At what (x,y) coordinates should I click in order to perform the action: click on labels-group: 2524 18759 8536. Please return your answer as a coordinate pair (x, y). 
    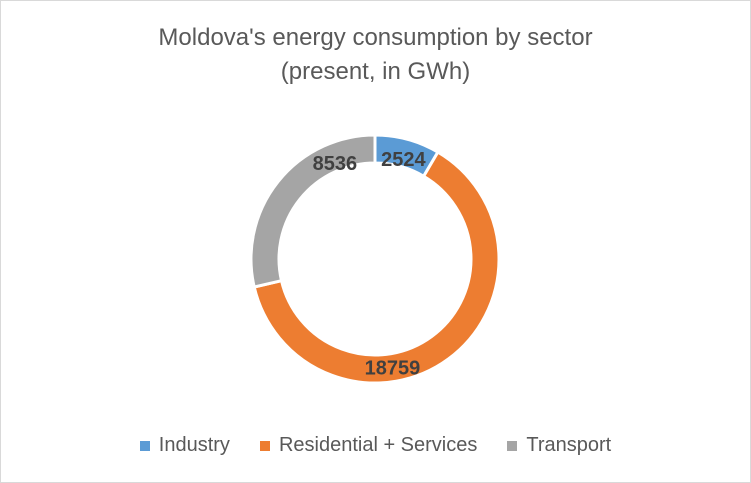
    Looking at the image, I should click on (370, 264).